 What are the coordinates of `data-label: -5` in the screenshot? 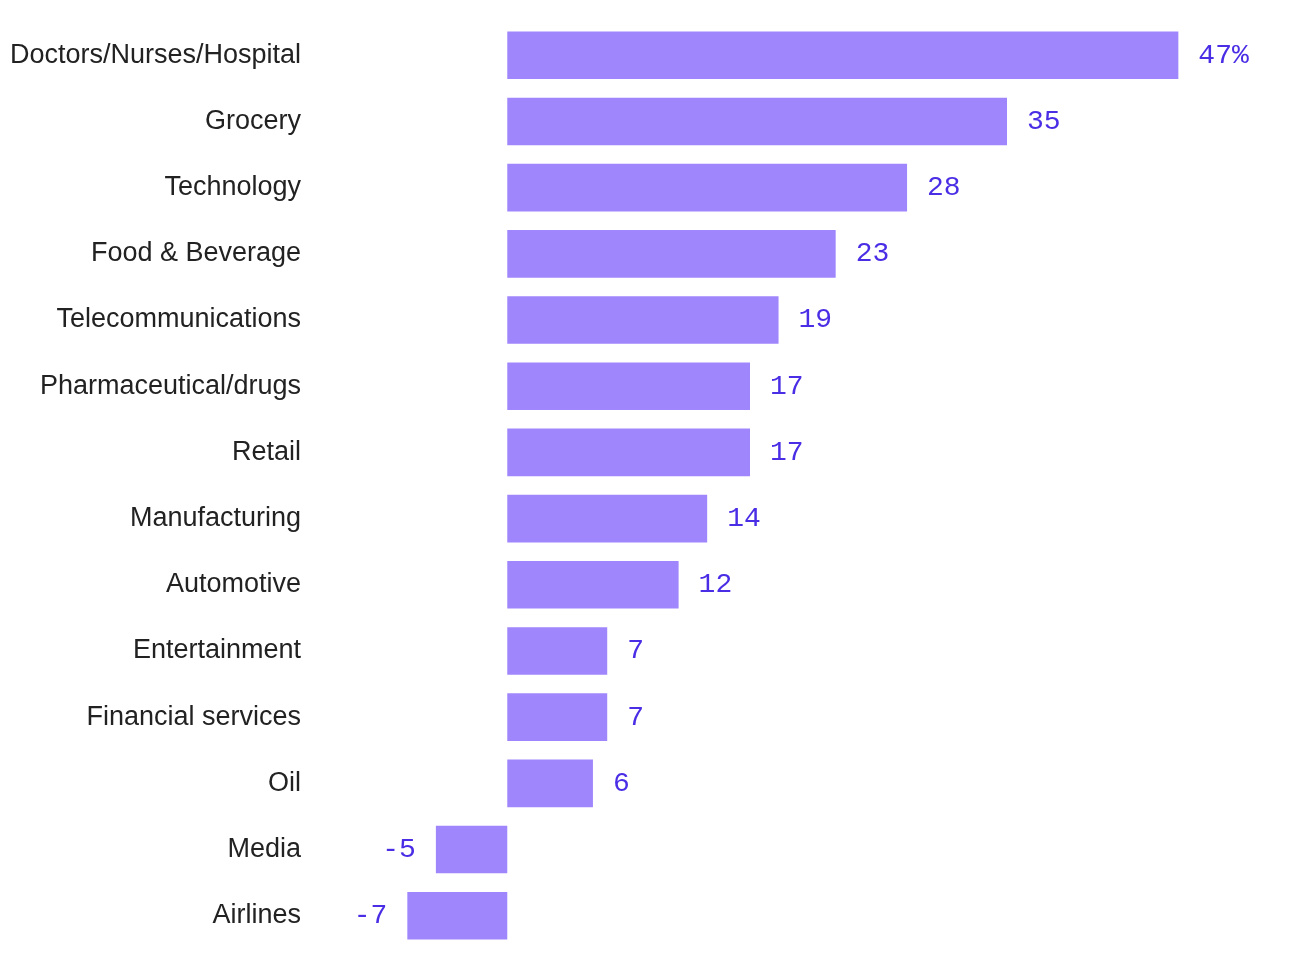 It's located at (399, 849).